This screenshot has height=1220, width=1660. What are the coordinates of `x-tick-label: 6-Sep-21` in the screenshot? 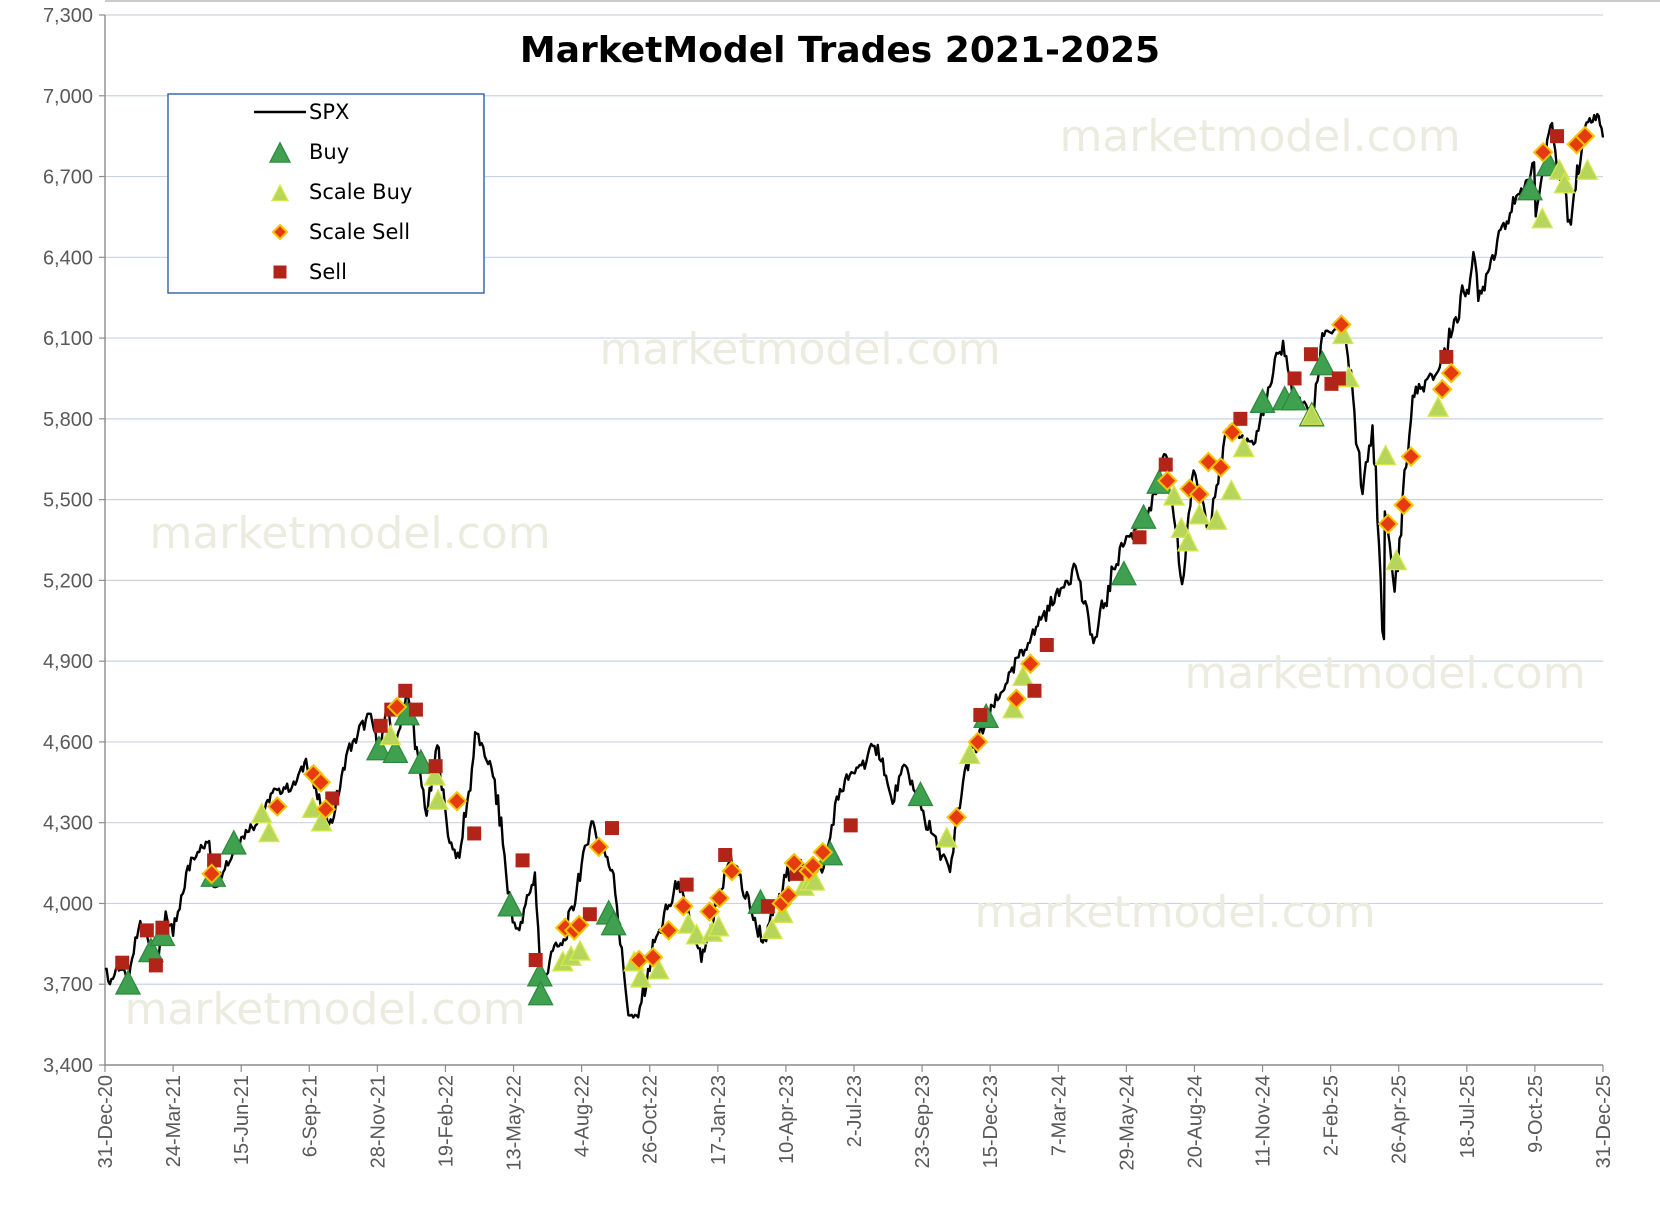 It's located at (310, 1116).